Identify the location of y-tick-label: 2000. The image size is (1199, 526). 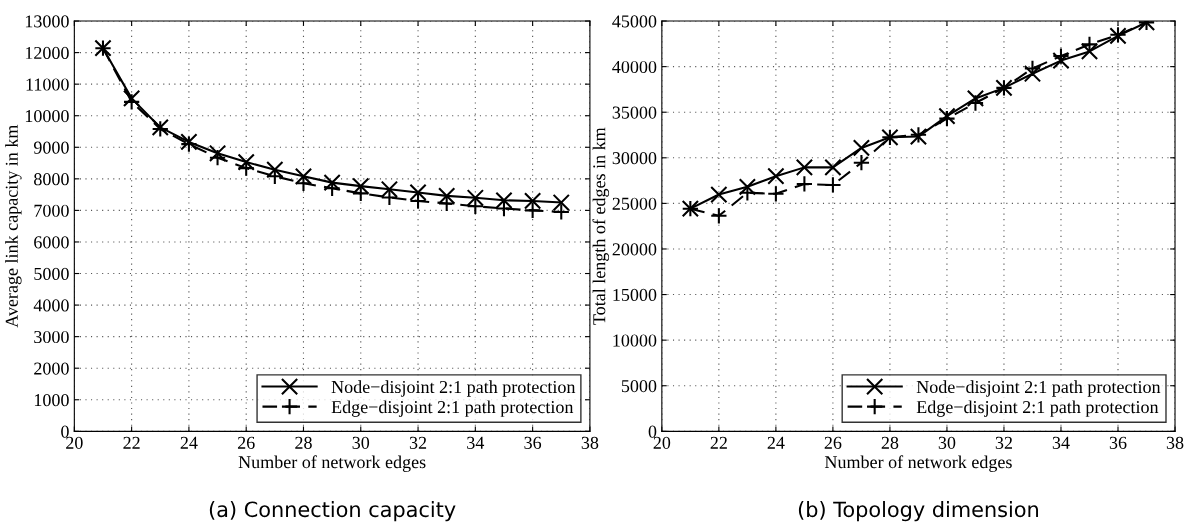
(51, 368).